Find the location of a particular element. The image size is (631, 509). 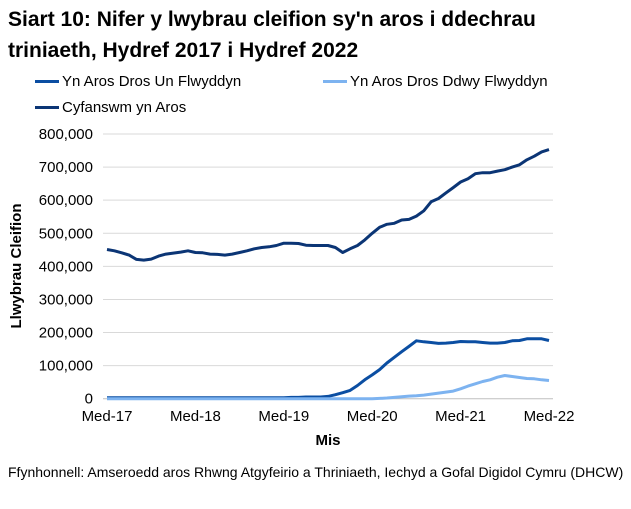

legend-label: Yn Aros Dros Un Flwyddyn is located at coordinates (152, 81).